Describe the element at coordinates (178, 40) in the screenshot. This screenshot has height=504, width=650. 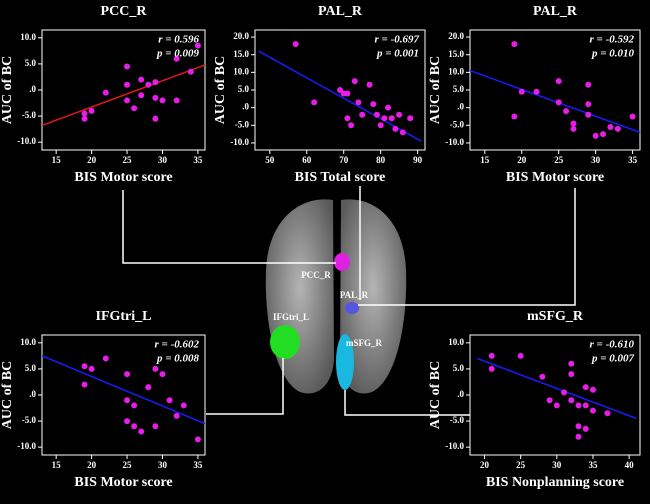
I see `annotation: r = 0.596` at that location.